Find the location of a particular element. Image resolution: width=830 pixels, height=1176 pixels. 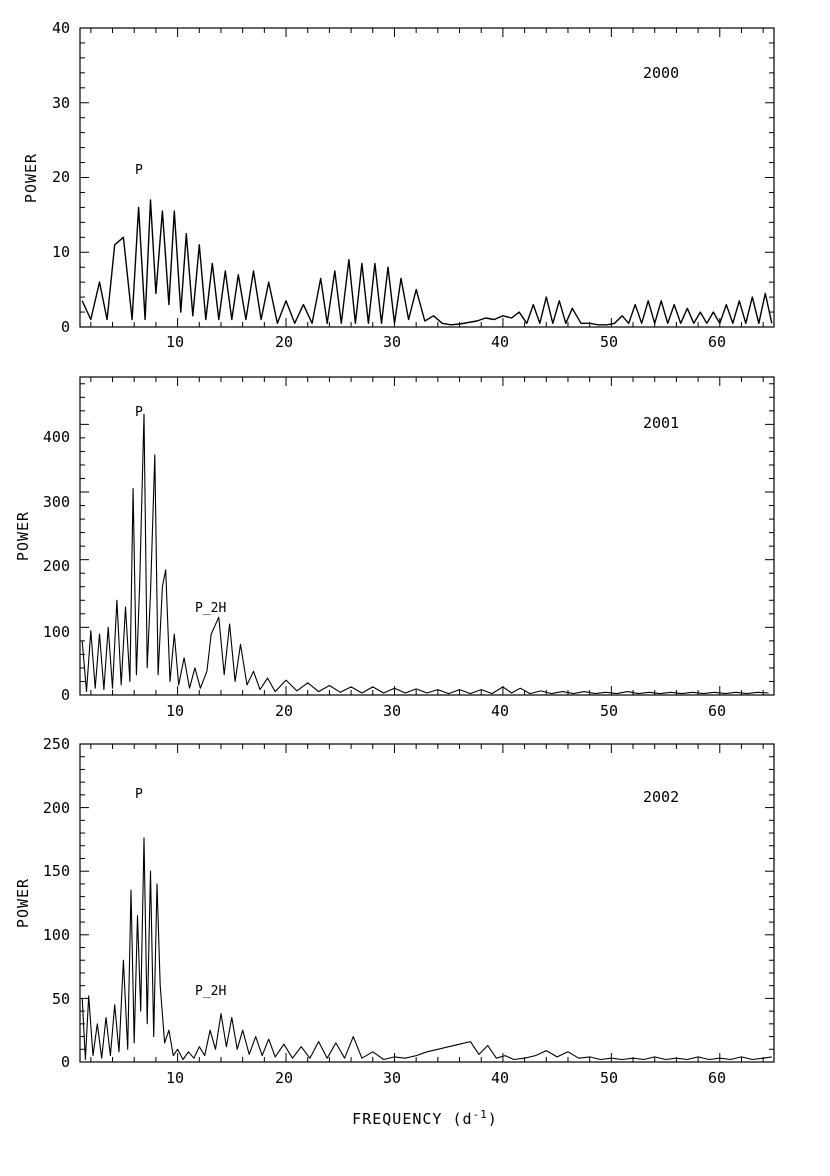

y-tick-label: 50 is located at coordinates (61, 999).